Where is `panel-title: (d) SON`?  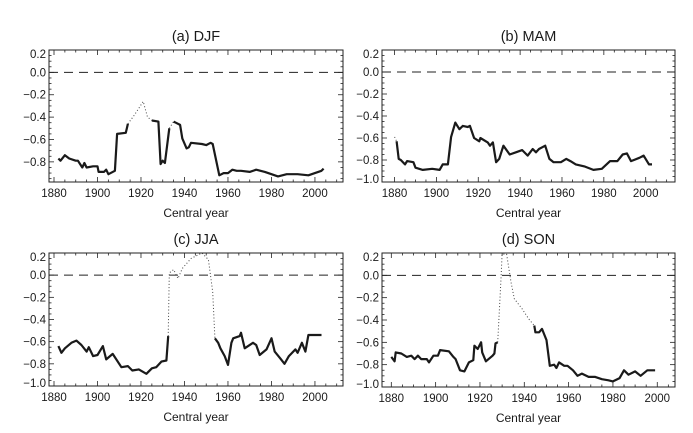
panel-title: (d) SON is located at coordinates (528, 240).